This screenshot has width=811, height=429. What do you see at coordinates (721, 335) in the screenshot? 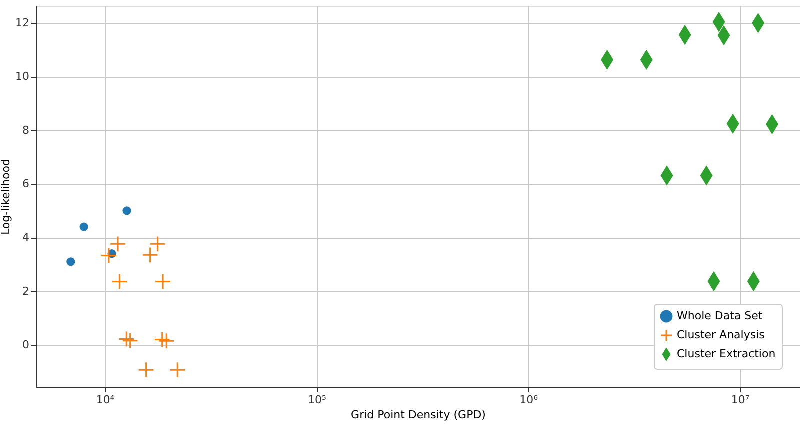
I see `legend-label: Cluster Analysis` at bounding box center [721, 335].